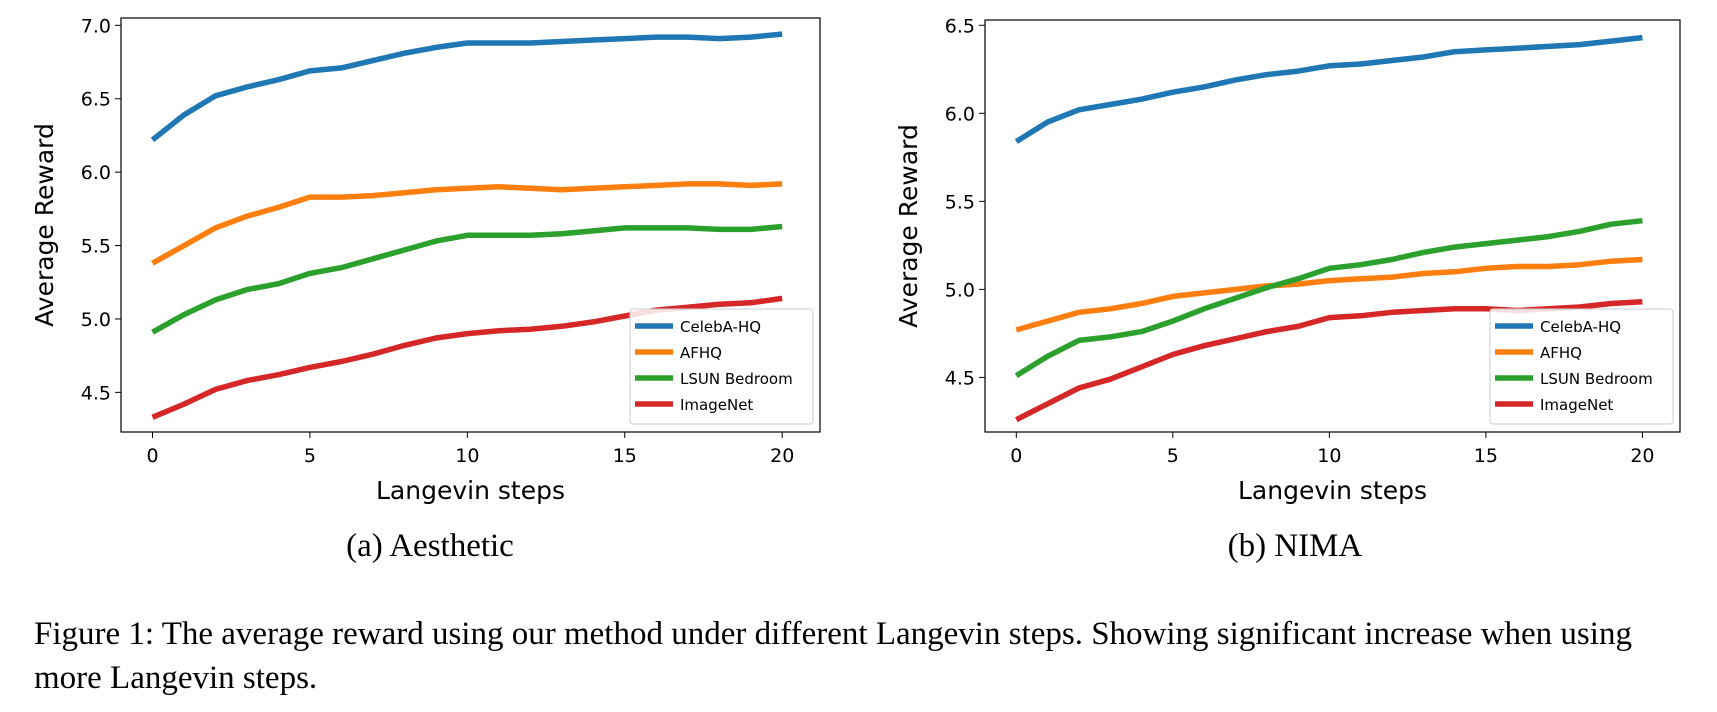 The width and height of the screenshot is (1717, 712). Describe the element at coordinates (467, 357) in the screenshot. I see `series-line-imagenet` at that location.